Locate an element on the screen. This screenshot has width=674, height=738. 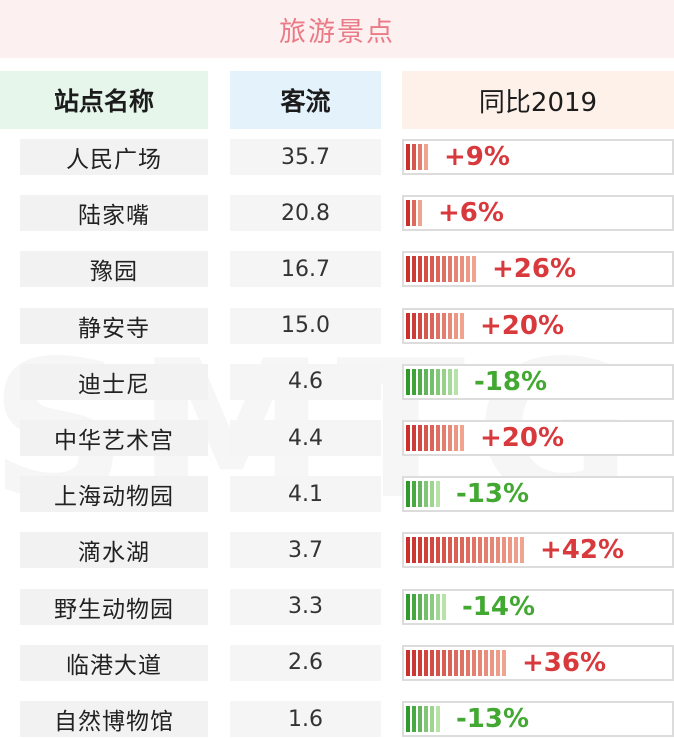
station-name: 上海动物园 is located at coordinates (114, 494).